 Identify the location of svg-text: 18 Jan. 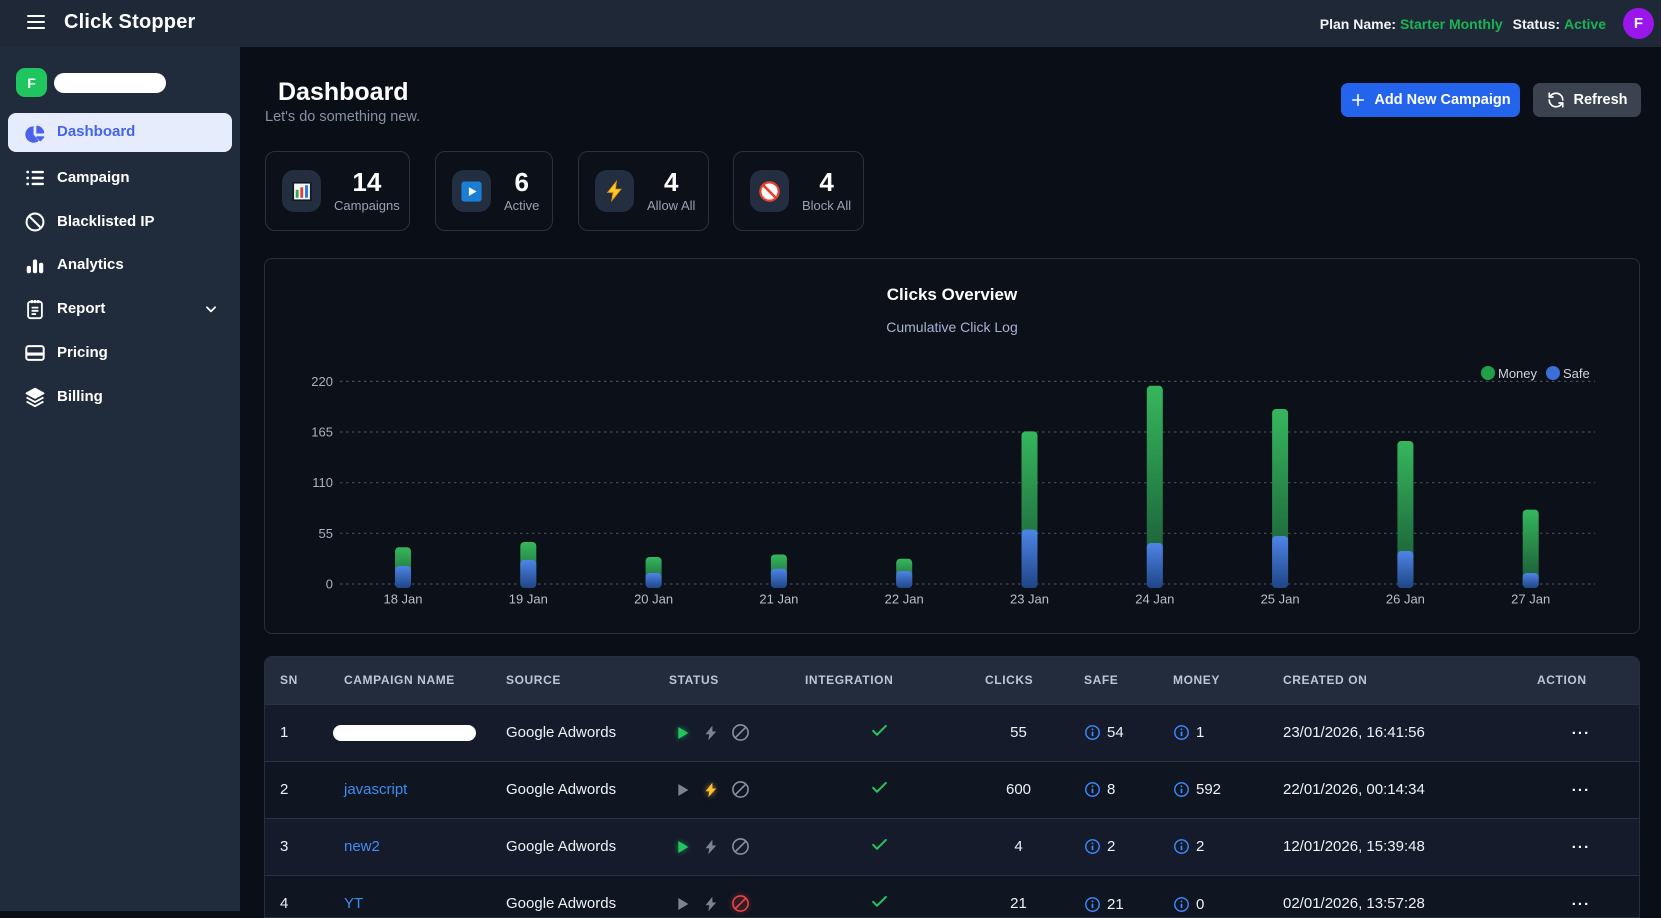
(402, 599).